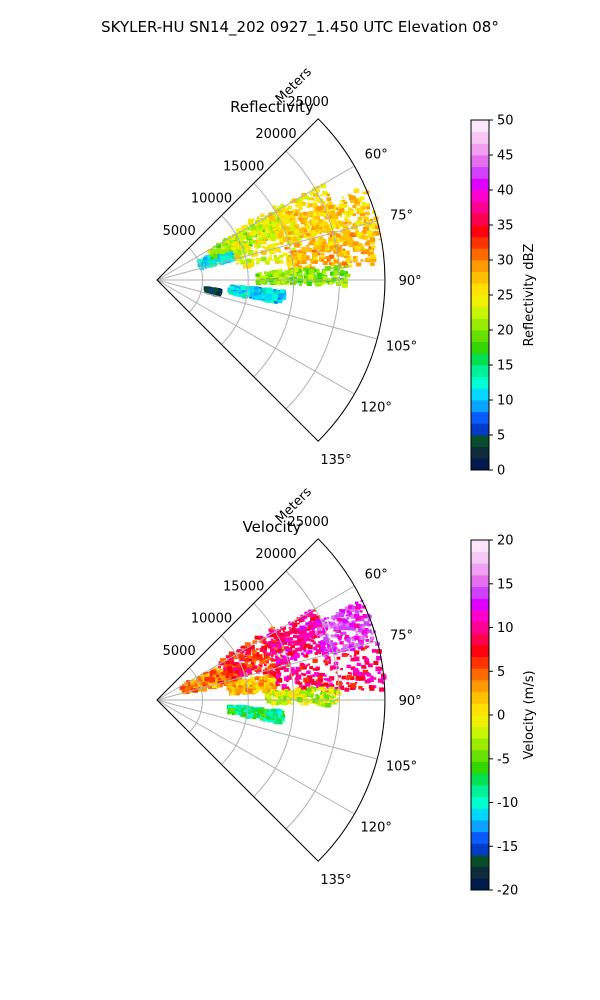  Describe the element at coordinates (505, 296) in the screenshot. I see `colorbar-tick-label: 25` at that location.